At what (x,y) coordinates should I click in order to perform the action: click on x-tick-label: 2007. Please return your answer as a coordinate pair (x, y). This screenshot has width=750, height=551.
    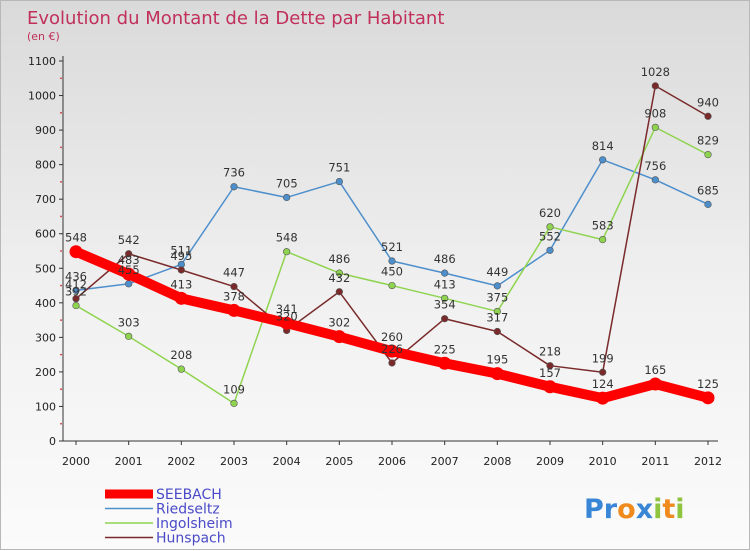
    Looking at the image, I should click on (445, 461).